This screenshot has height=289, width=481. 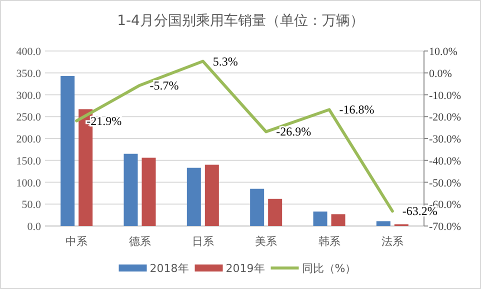 What do you see at coordinates (164, 85) in the screenshot?
I see `data-label: -5.7%` at bounding box center [164, 85].